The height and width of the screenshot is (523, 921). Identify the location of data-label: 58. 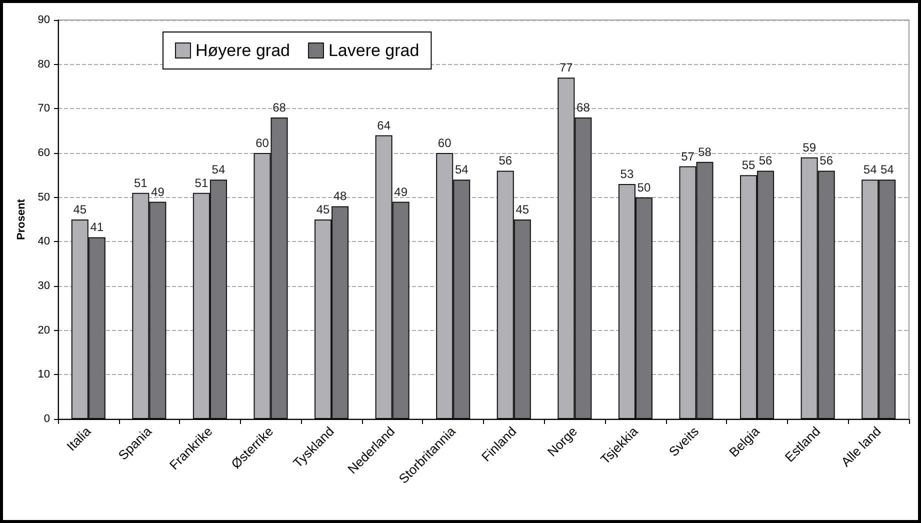
(705, 151).